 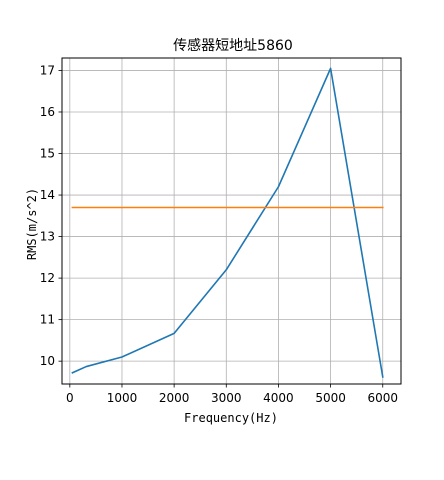 I want to click on y-tick-label: 17, so click(x=47, y=70).